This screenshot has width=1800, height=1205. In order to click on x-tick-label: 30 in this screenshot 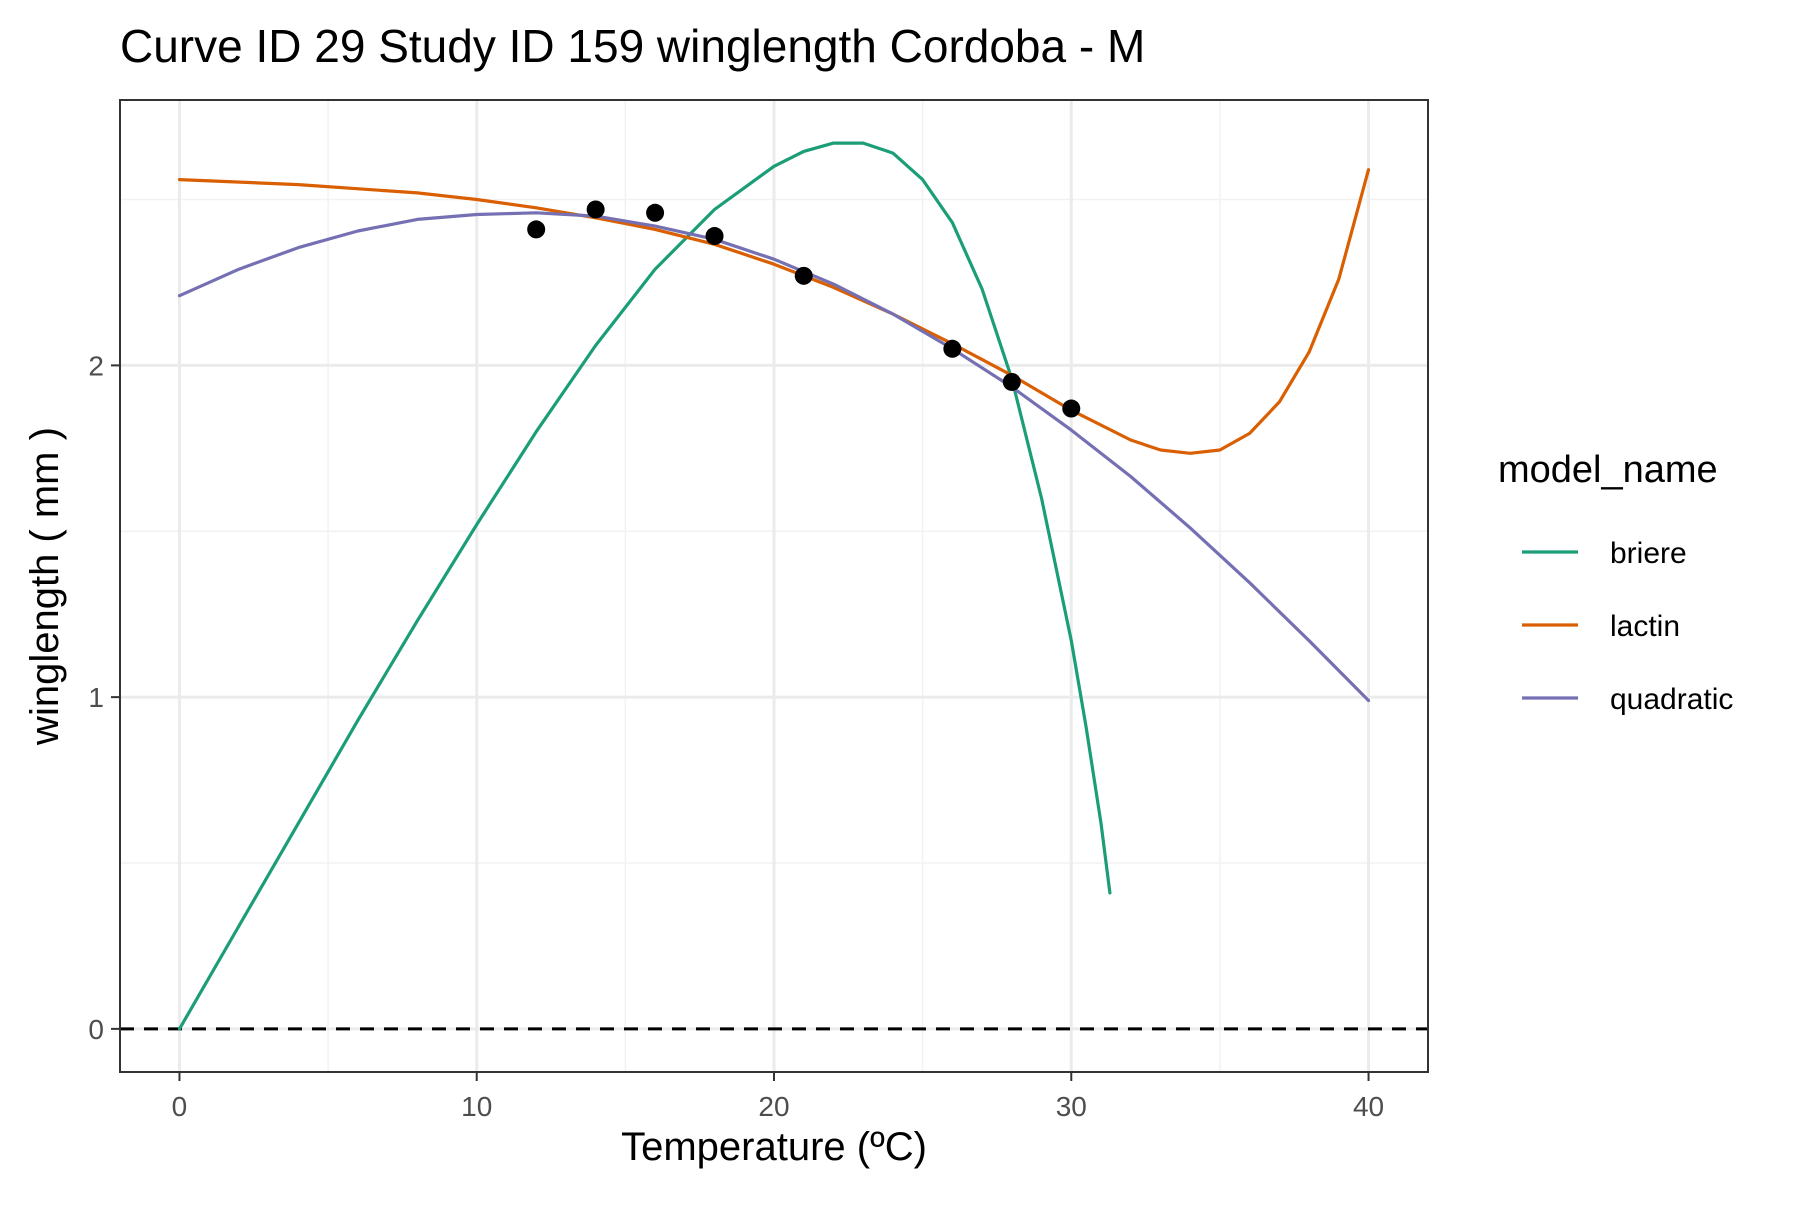, I will do `click(1071, 1106)`.